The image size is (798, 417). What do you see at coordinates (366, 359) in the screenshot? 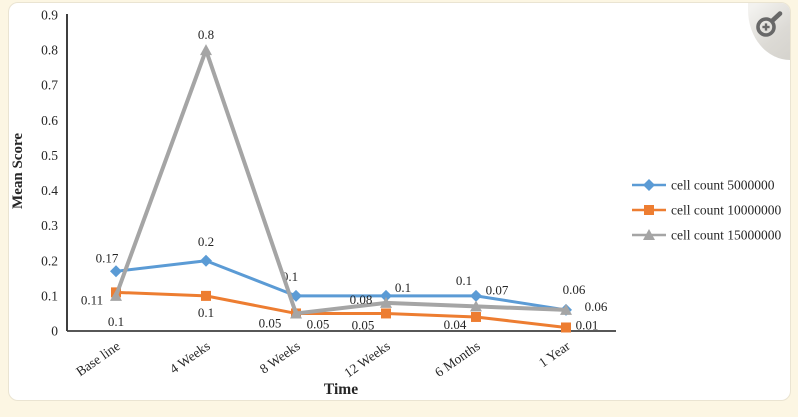
I see `x-category-label: 12 Weeks` at bounding box center [366, 359].